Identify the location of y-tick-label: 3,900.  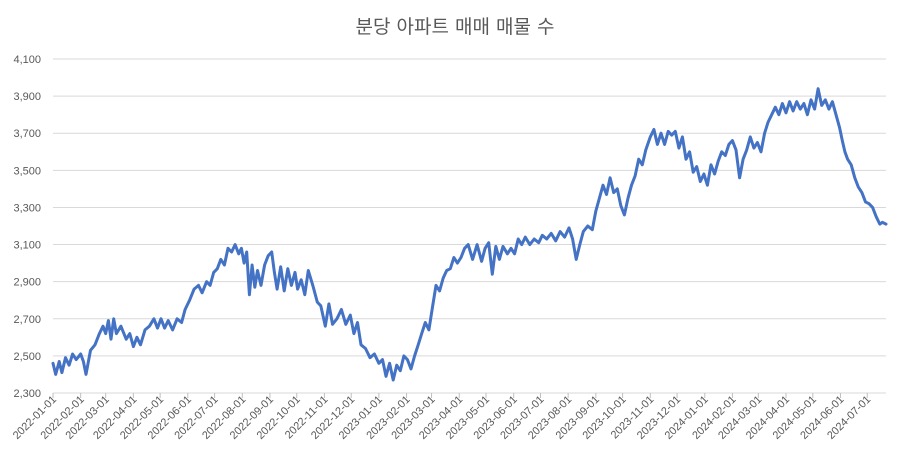
(27, 97).